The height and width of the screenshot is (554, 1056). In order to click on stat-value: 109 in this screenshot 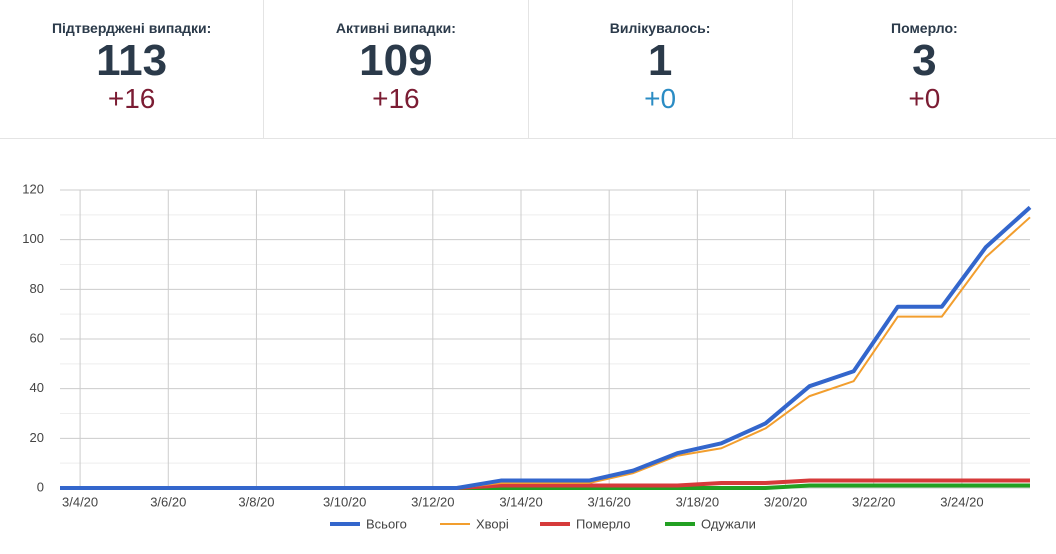, I will do `click(396, 60)`.